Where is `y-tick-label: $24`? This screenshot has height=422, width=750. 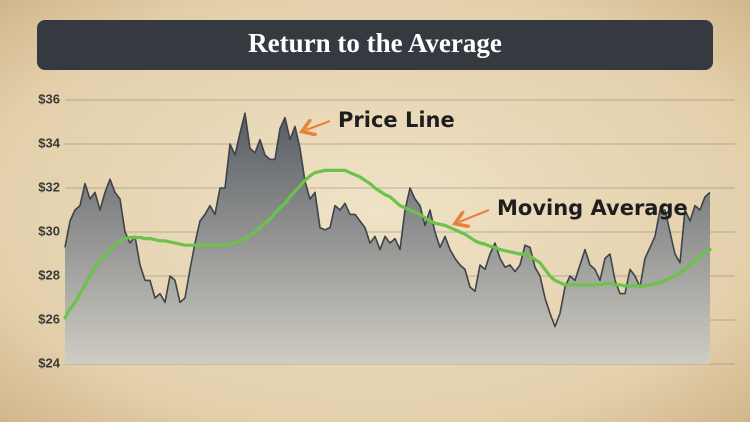 y-tick-label: $24 is located at coordinates (49, 362).